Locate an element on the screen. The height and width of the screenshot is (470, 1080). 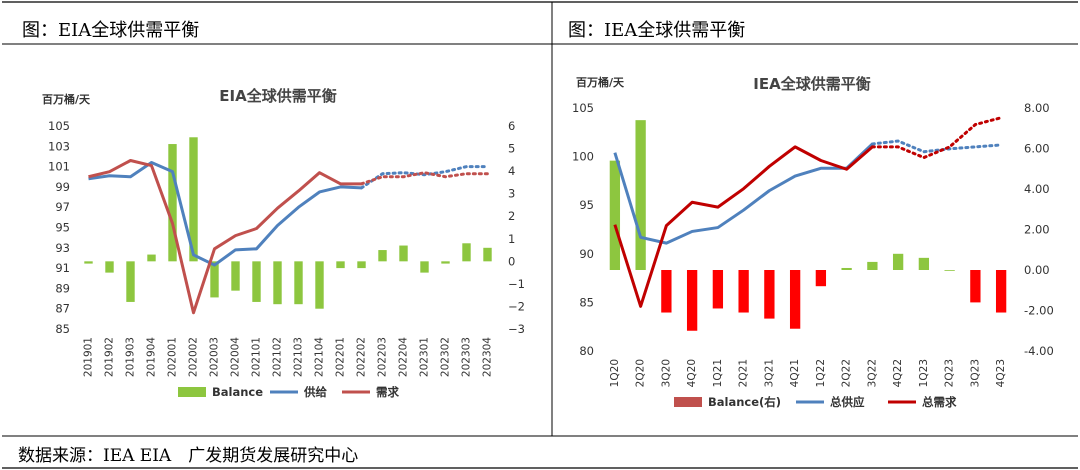
eia-y-tick-label: 105 is located at coordinates (59, 126).